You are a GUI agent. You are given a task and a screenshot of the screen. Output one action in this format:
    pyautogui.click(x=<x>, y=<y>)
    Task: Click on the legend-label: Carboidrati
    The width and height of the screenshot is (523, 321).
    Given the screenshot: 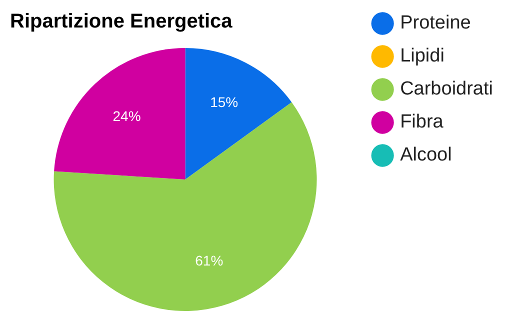 What is the action you would take?
    pyautogui.click(x=447, y=89)
    